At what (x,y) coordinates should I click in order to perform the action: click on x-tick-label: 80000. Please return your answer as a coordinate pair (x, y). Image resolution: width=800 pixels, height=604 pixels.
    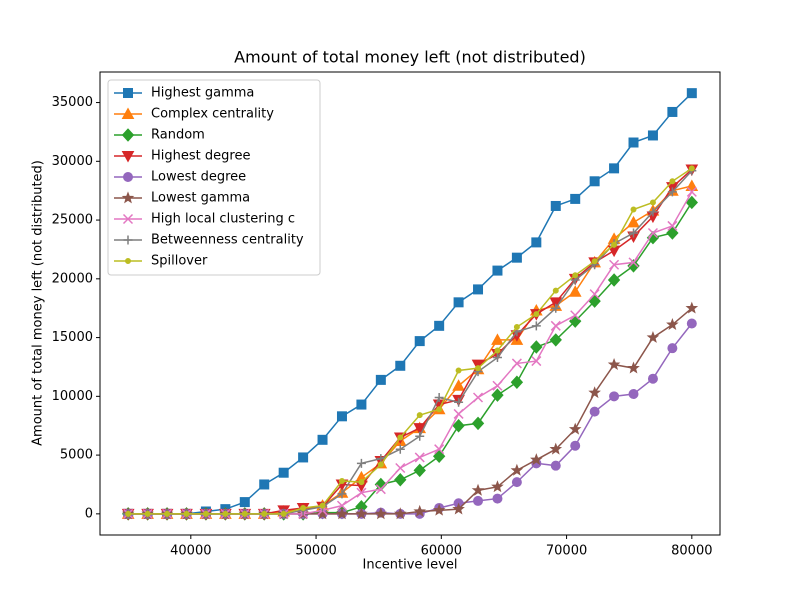
    Looking at the image, I should click on (691, 551).